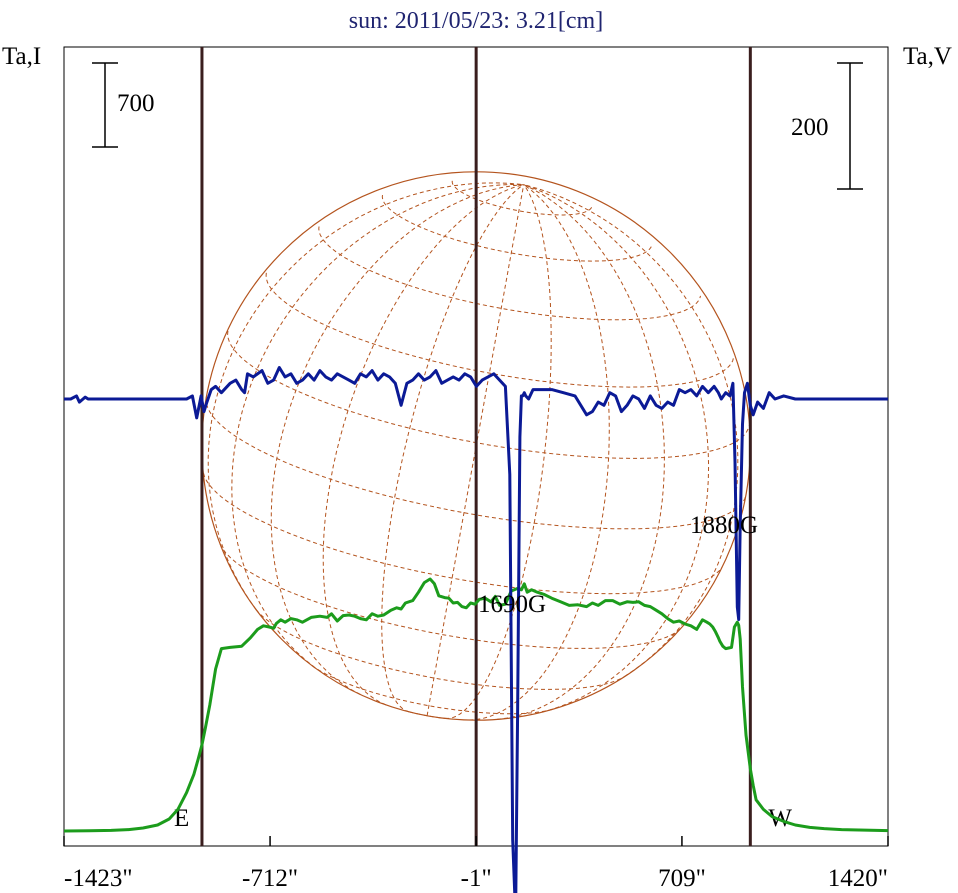 Image resolution: width=958 pixels, height=893 pixels. What do you see at coordinates (682, 878) in the screenshot?
I see `x-tick-label: 709"` at bounding box center [682, 878].